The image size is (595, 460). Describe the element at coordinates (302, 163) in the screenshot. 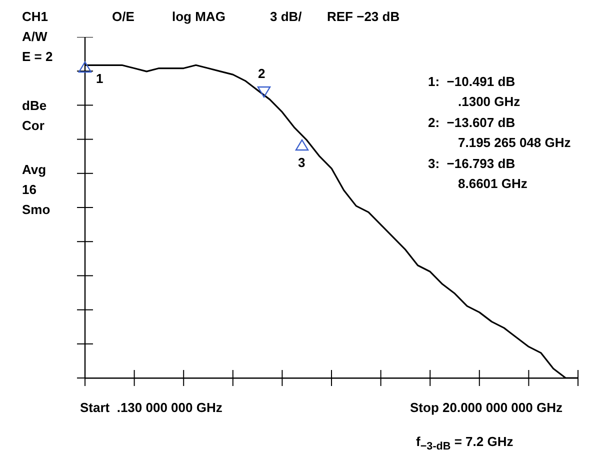

I see `annotation: 3` at that location.